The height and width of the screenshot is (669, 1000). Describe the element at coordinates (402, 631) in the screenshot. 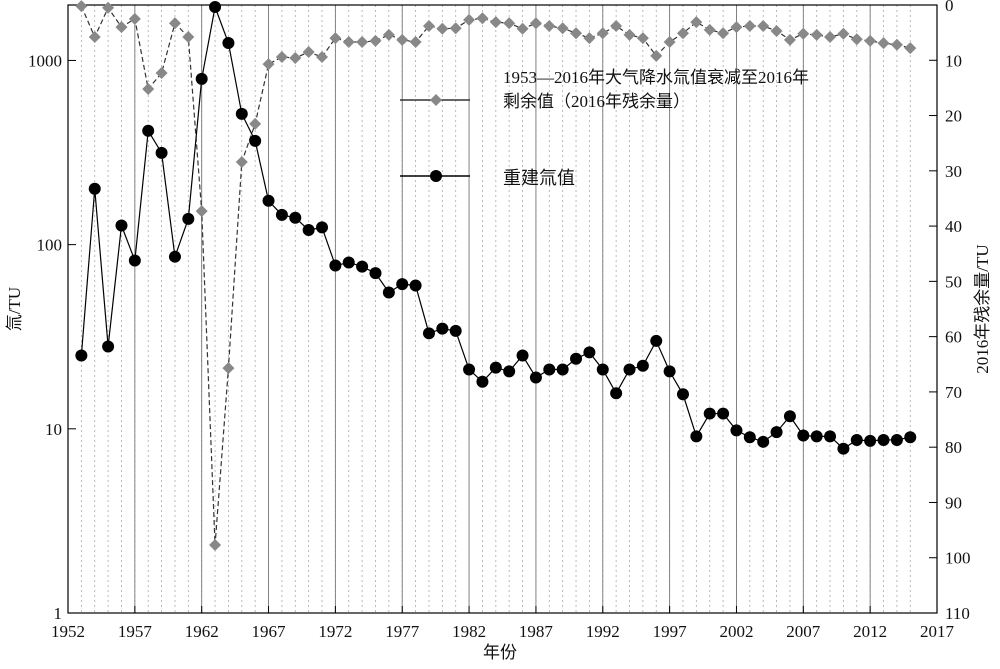

I see `x-tick-label: 1977` at that location.